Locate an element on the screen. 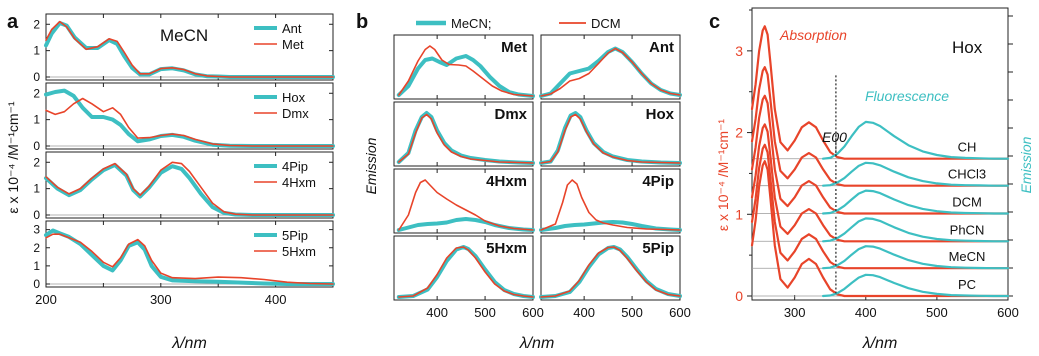  absorption-CHCl3 is located at coordinates (880, 126).